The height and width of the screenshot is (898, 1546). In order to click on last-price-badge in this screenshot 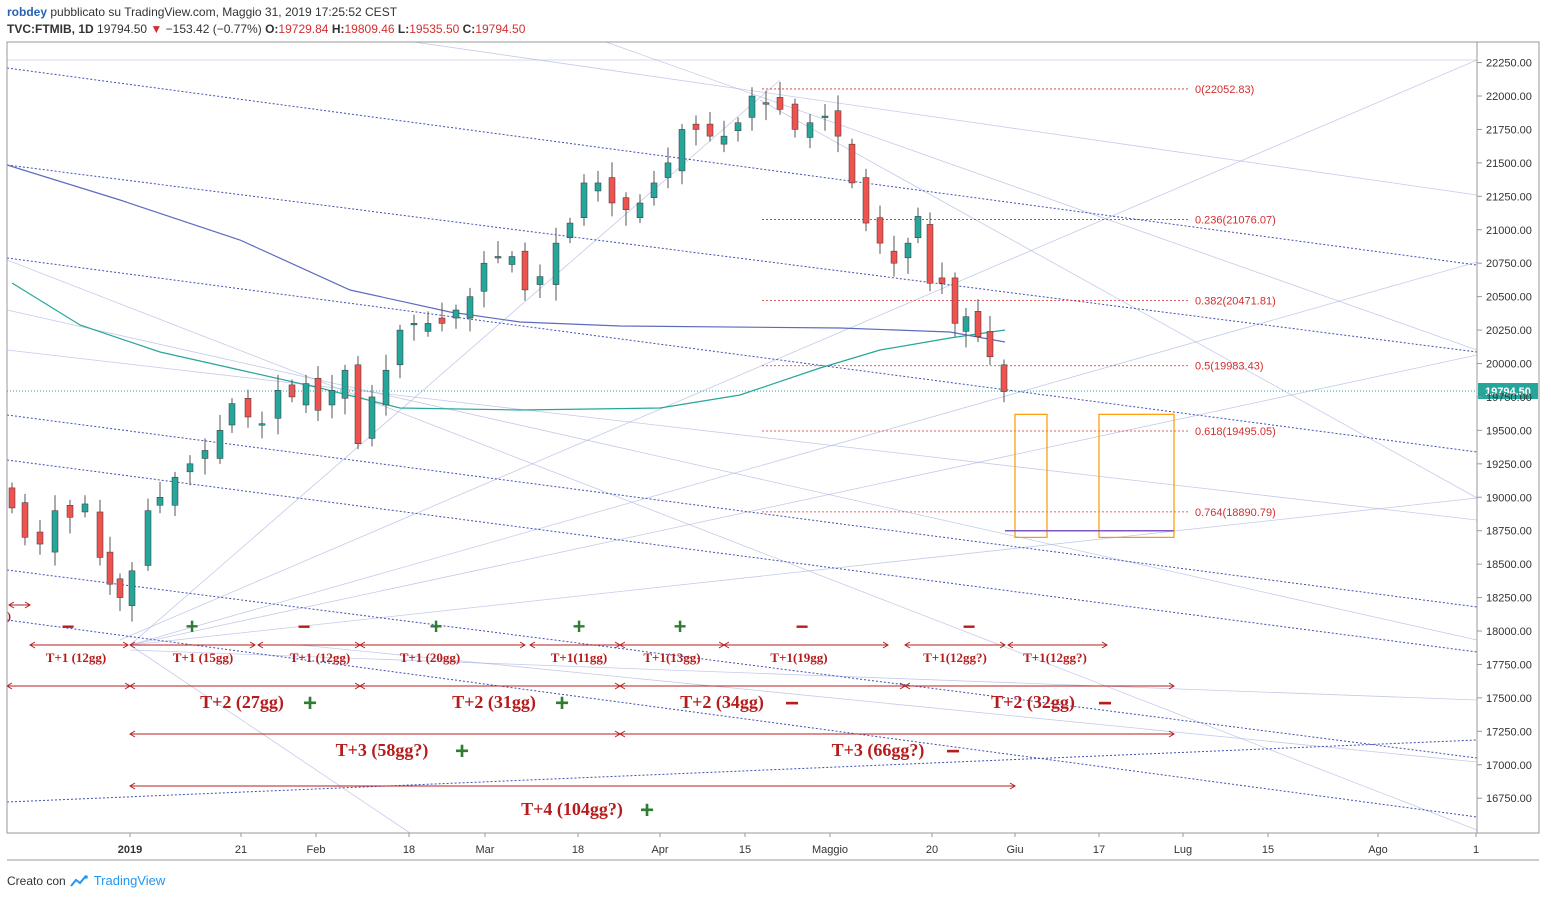, I will do `click(1508, 390)`.